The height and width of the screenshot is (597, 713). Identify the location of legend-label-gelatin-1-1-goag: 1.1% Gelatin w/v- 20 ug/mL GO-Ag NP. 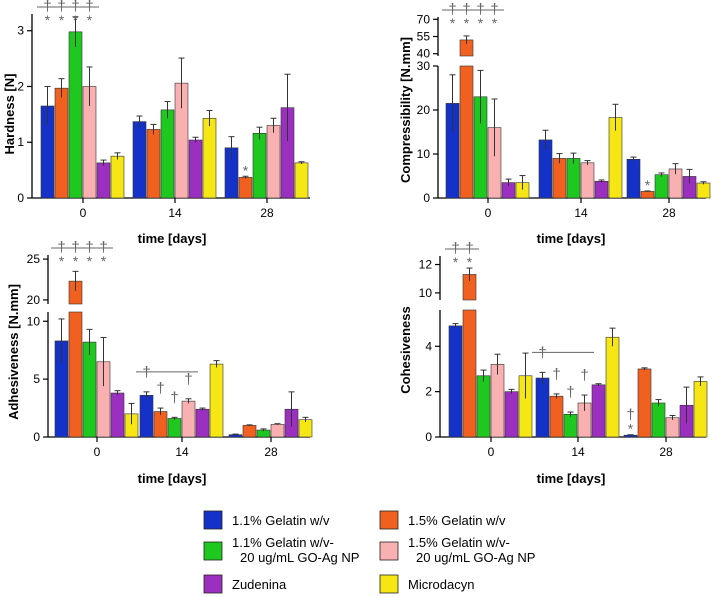
(295, 550).